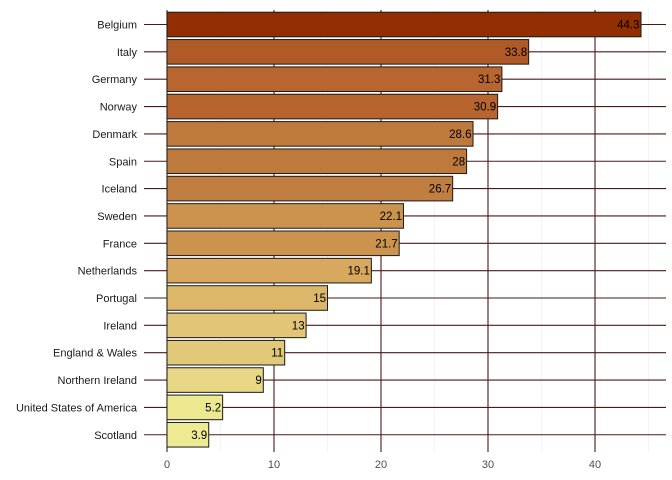 The image size is (672, 480). I want to click on category-label: Iceland, so click(119, 190).